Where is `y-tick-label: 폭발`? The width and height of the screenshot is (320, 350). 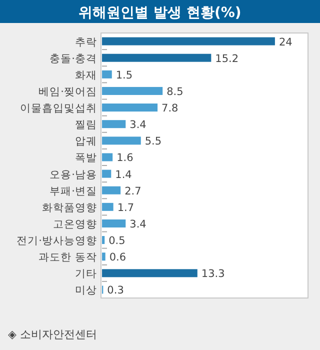 y-tick-label: 폭발 is located at coordinates (86, 158).